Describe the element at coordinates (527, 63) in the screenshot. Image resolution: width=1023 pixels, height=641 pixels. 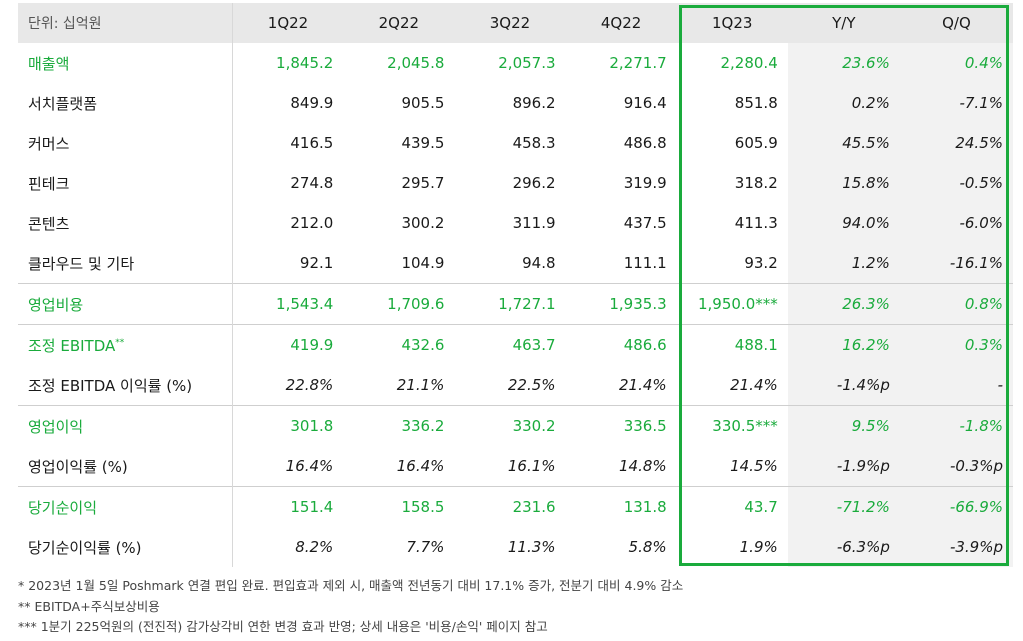
I see `cell-3q22: 2,057.3` at that location.